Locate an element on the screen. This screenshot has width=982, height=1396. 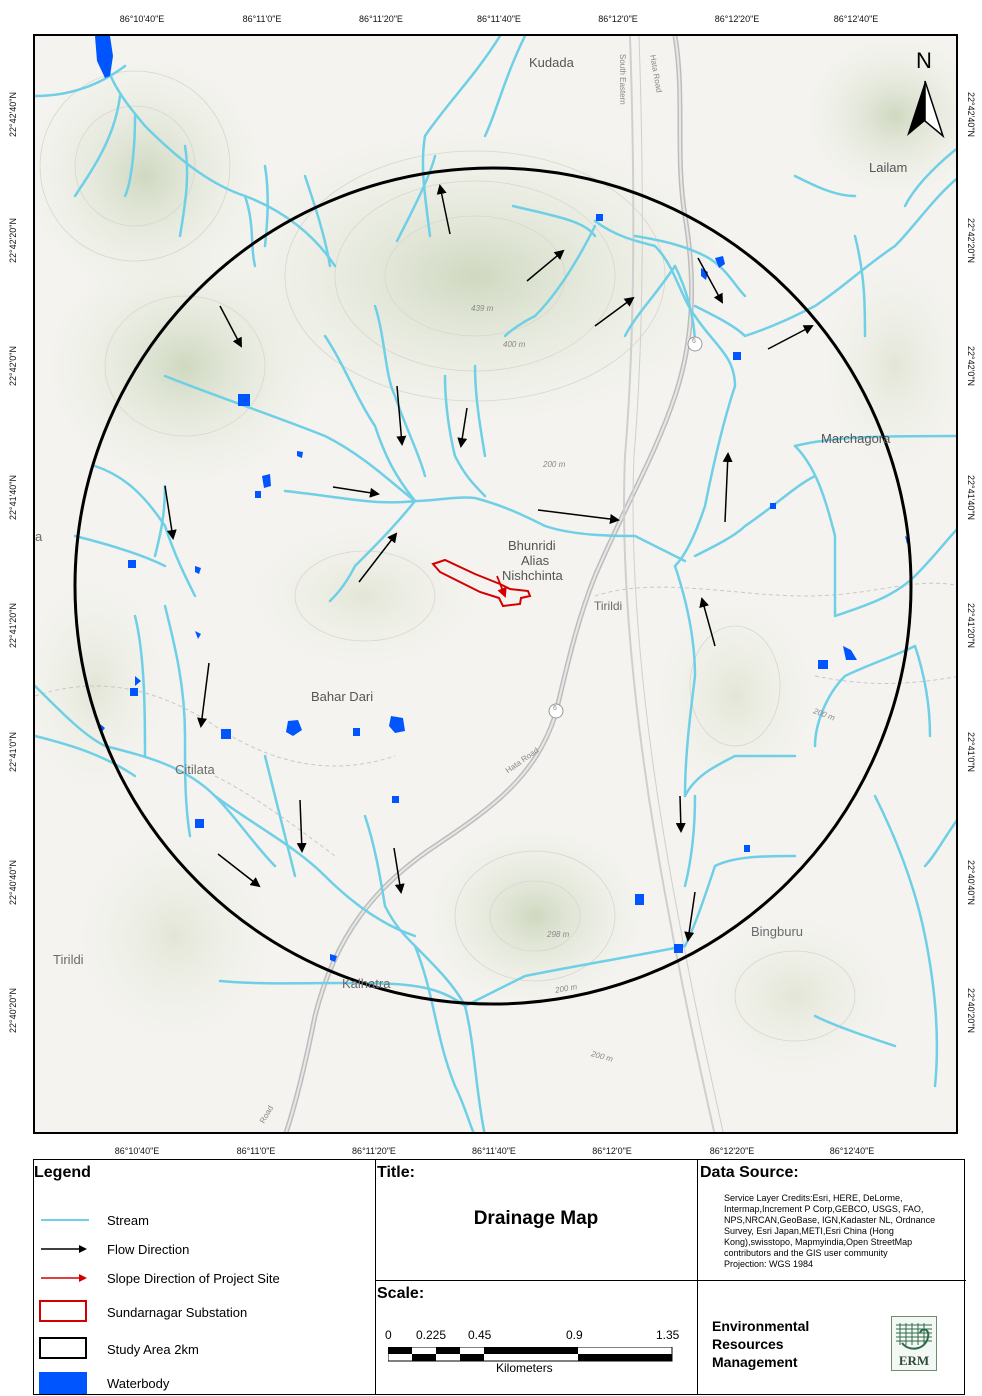
title-panel: Title: Drainage Map is located at coordinates (537, 1220).